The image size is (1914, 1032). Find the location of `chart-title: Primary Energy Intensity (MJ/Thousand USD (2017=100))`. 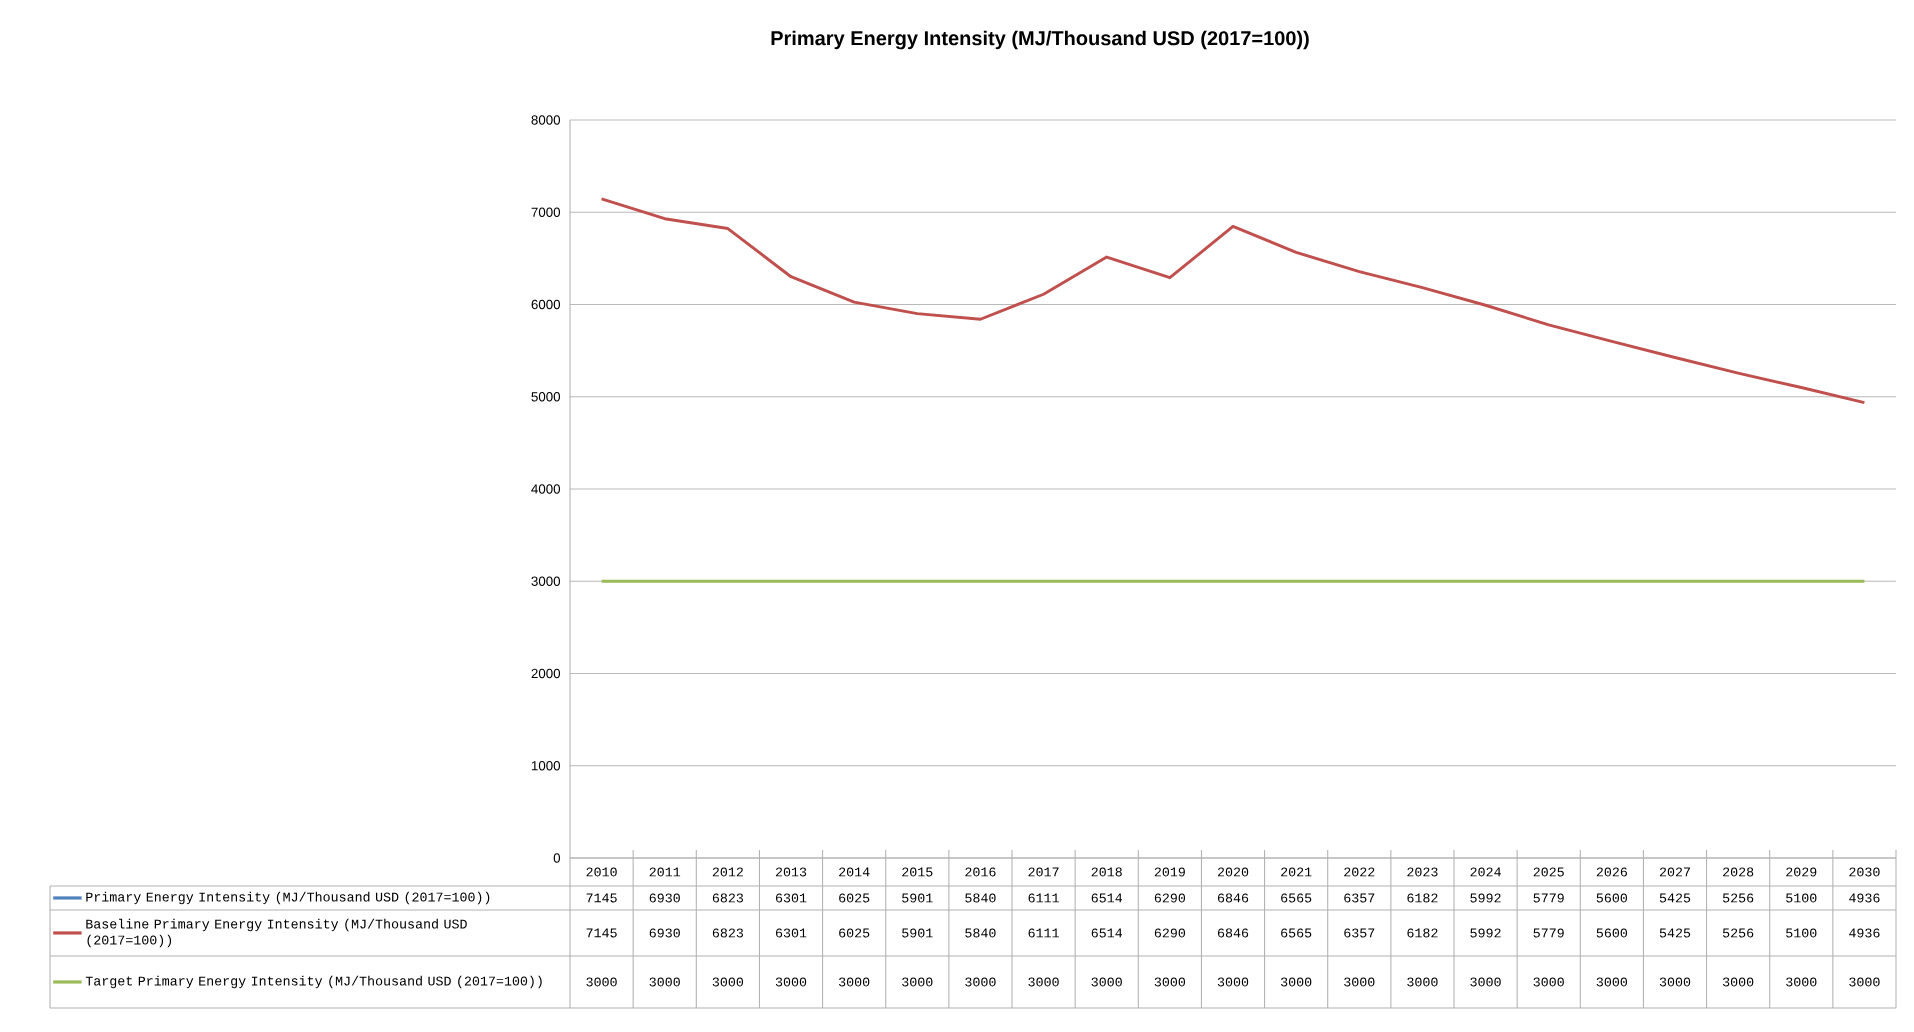

chart-title: Primary Energy Intensity (MJ/Thousand USD (2017=100)) is located at coordinates (1040, 40).